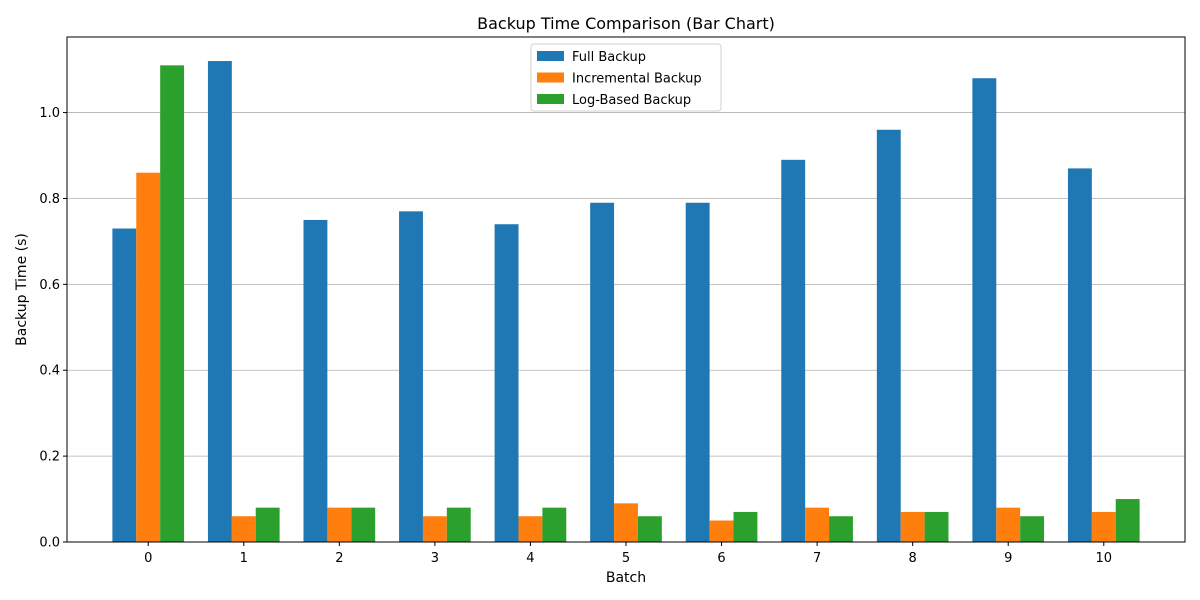 The width and height of the screenshot is (1200, 600). I want to click on legend-label: Log-Based Backup, so click(631, 100).